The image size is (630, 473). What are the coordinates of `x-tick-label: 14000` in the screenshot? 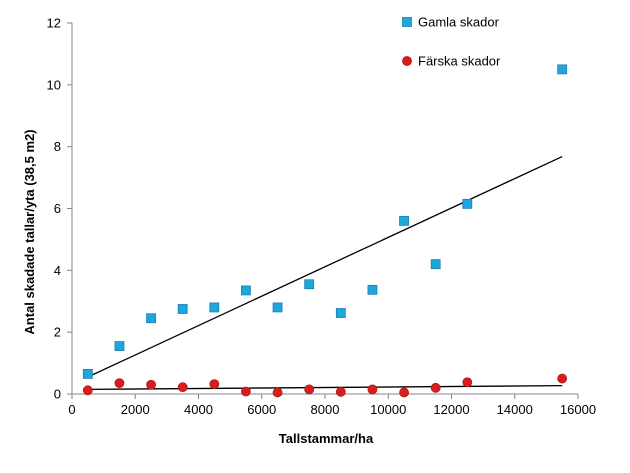 It's located at (515, 409).